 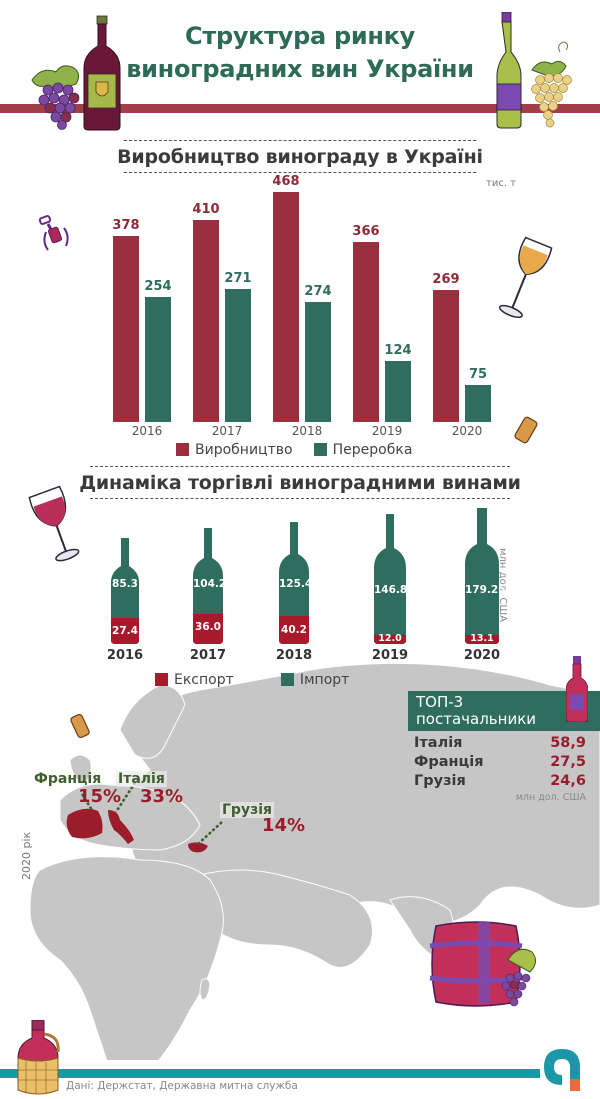 I want to click on trade-legend: Експорт Імпорт, so click(x=260, y=680).